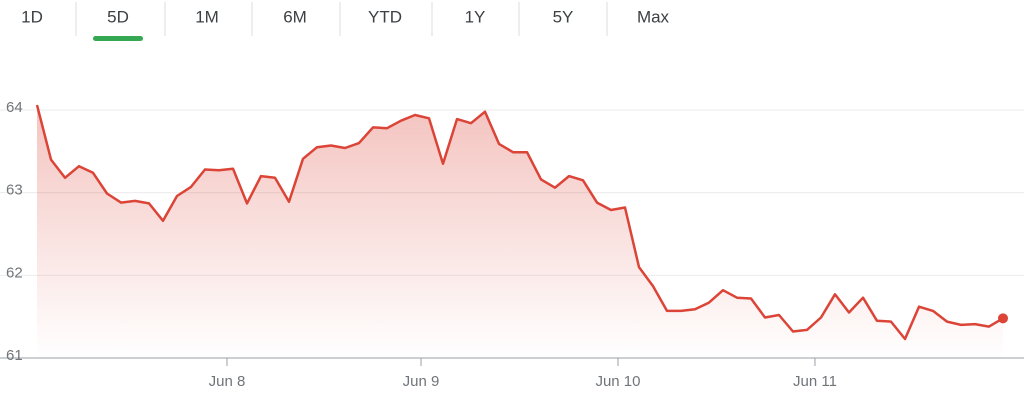  What do you see at coordinates (32, 16) in the screenshot?
I see `range-tab: 1D` at bounding box center [32, 16].